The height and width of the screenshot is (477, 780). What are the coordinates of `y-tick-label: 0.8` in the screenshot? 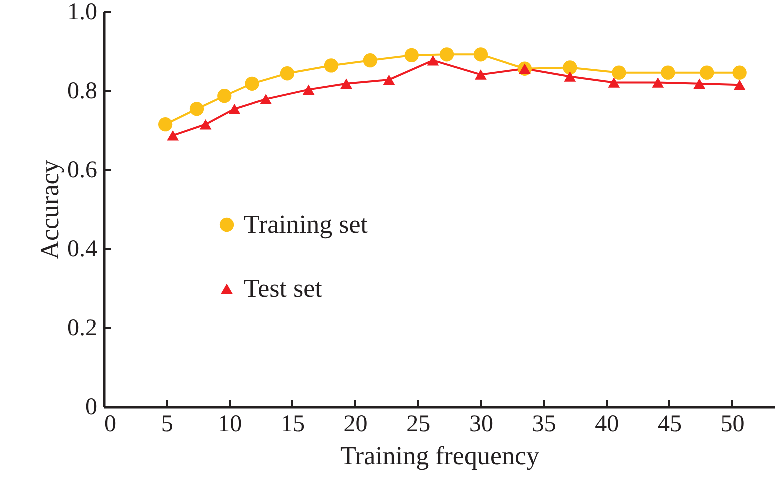 It's located at (83, 91).